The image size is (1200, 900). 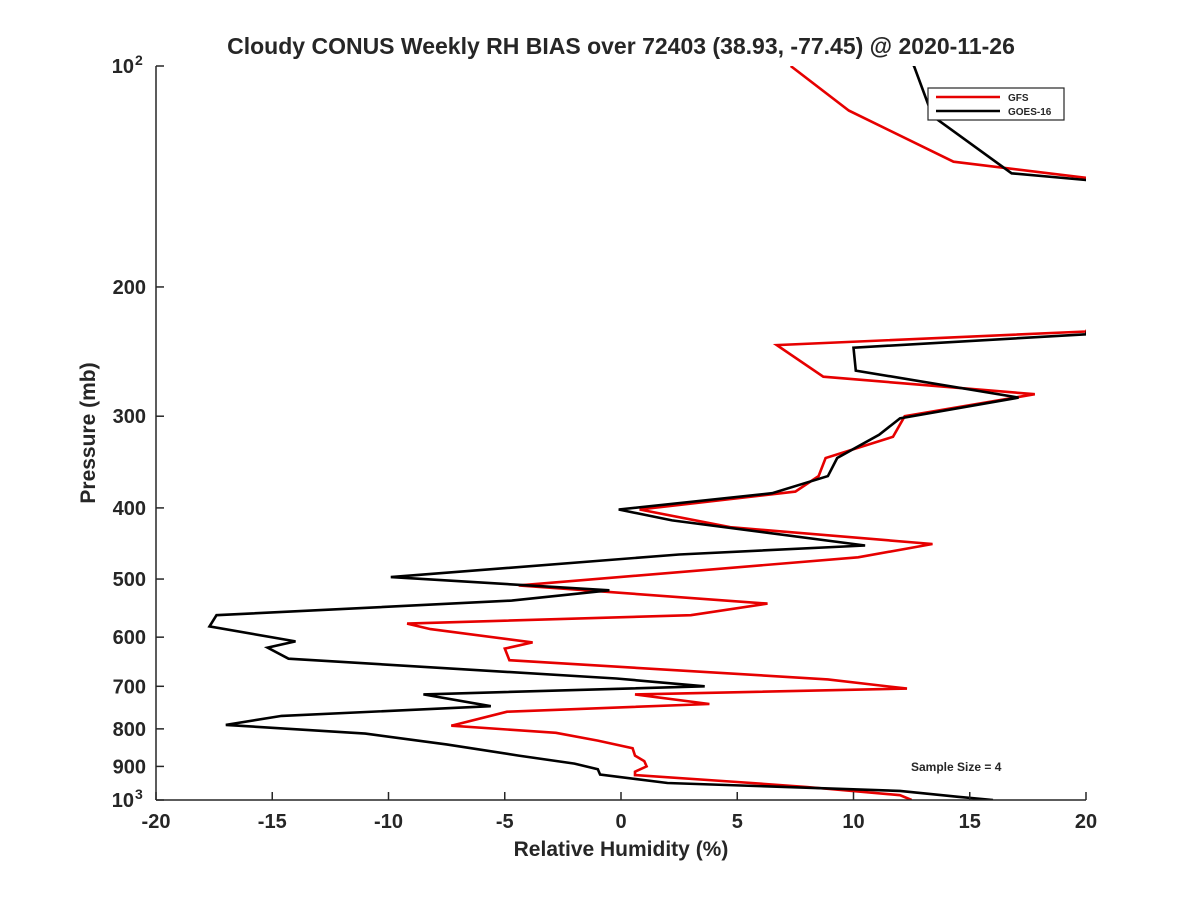 I want to click on x-tick-label: -5, so click(x=505, y=822).